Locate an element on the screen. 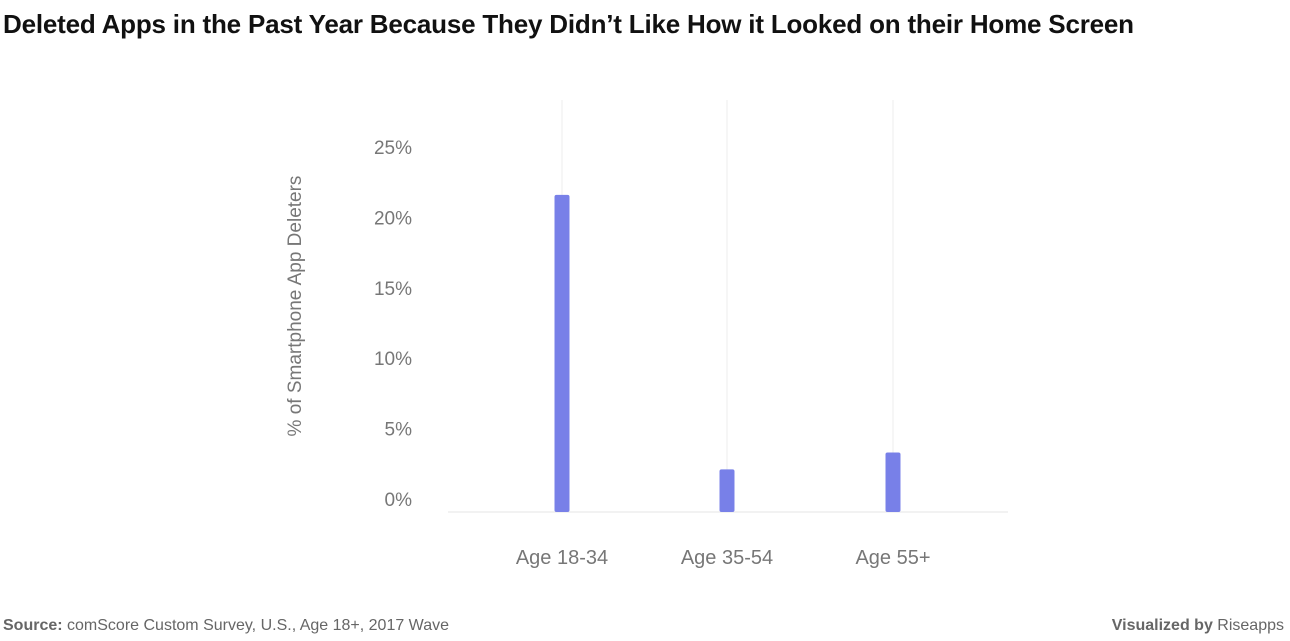  y-tick-label: 0% is located at coordinates (399, 500).